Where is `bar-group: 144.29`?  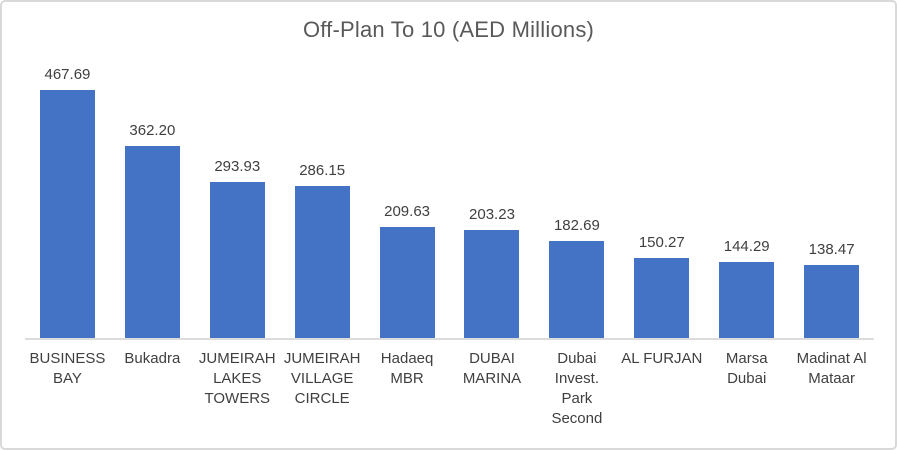
bar-group: 144.29 is located at coordinates (746, 191).